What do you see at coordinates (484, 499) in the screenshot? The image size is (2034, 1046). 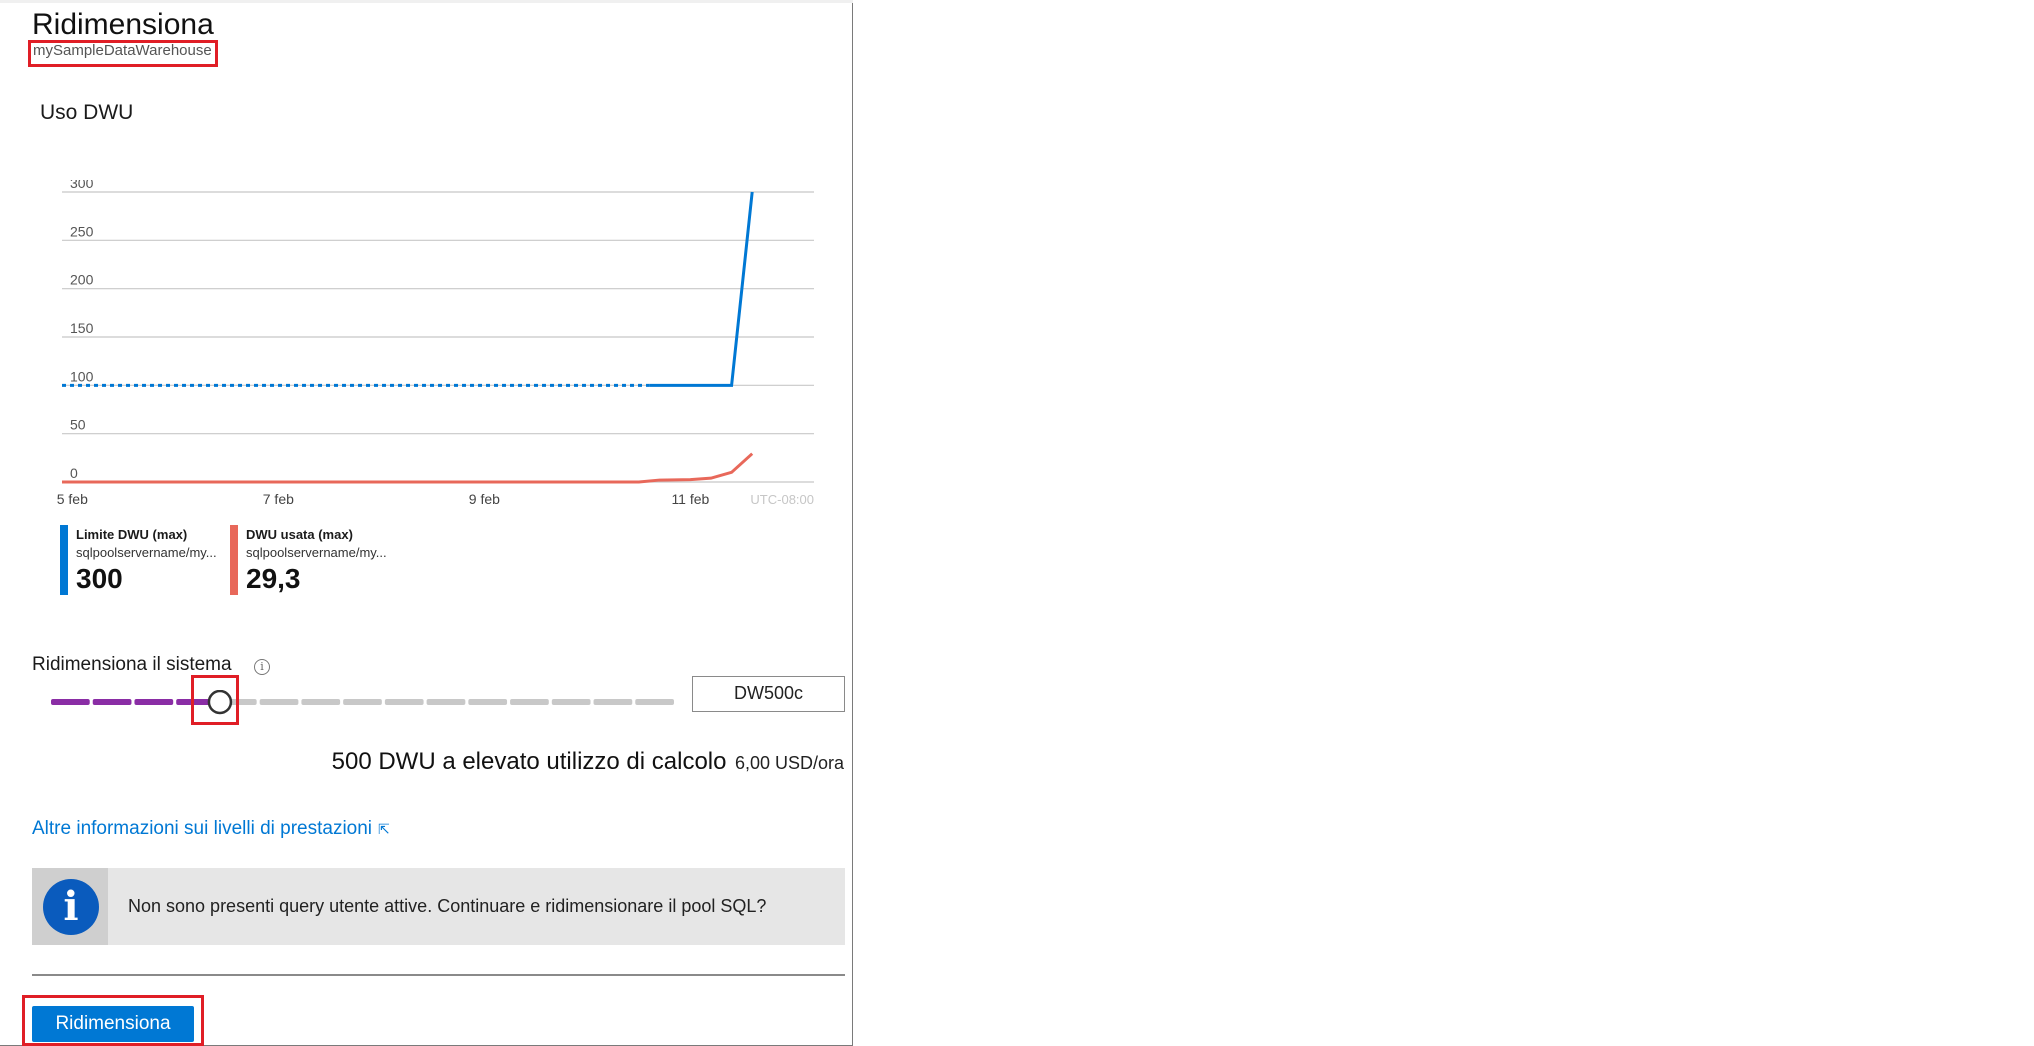 I see `x-tick-label: 9 feb` at bounding box center [484, 499].